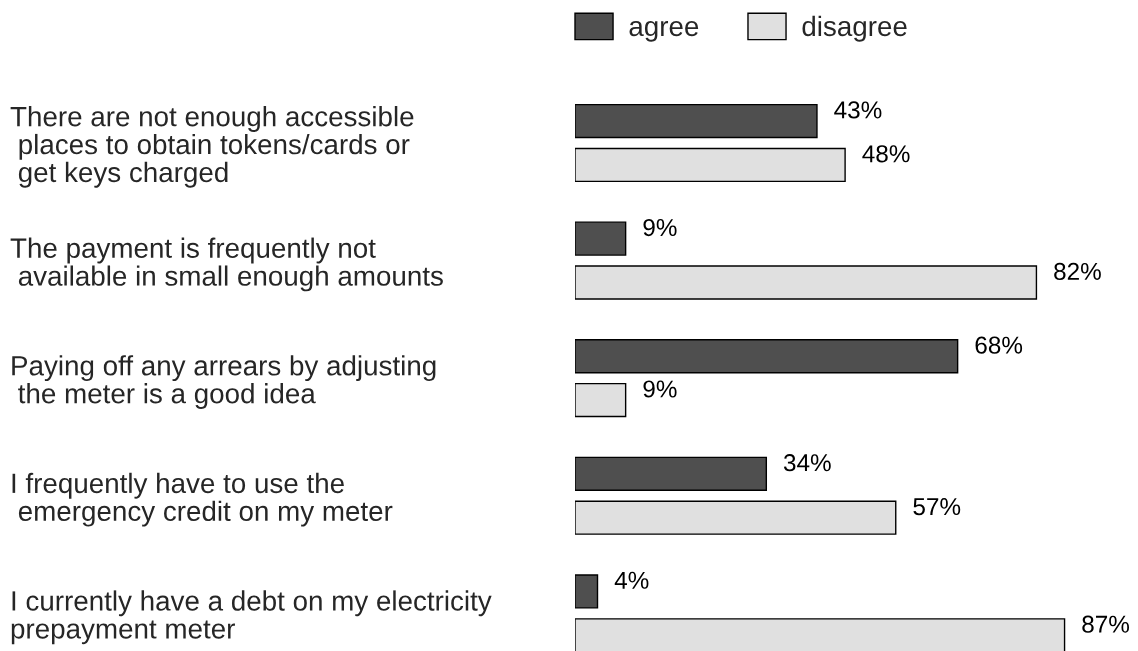 The image size is (1138, 651). Describe the element at coordinates (251, 617) in the screenshot. I see `y-tick-label: I currently have a debt on my electricity prepayment meter` at that location.